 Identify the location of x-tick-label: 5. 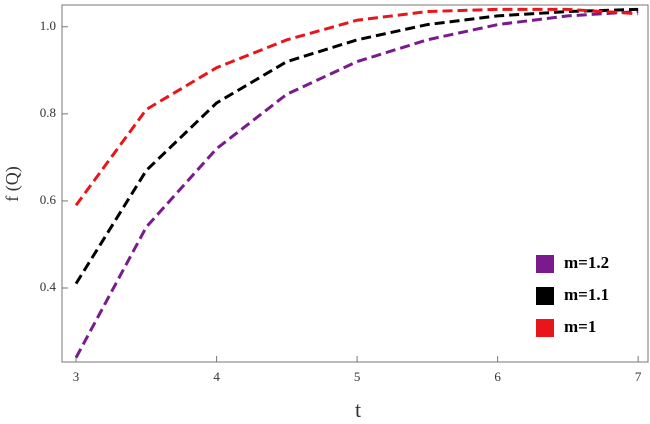
(357, 376).